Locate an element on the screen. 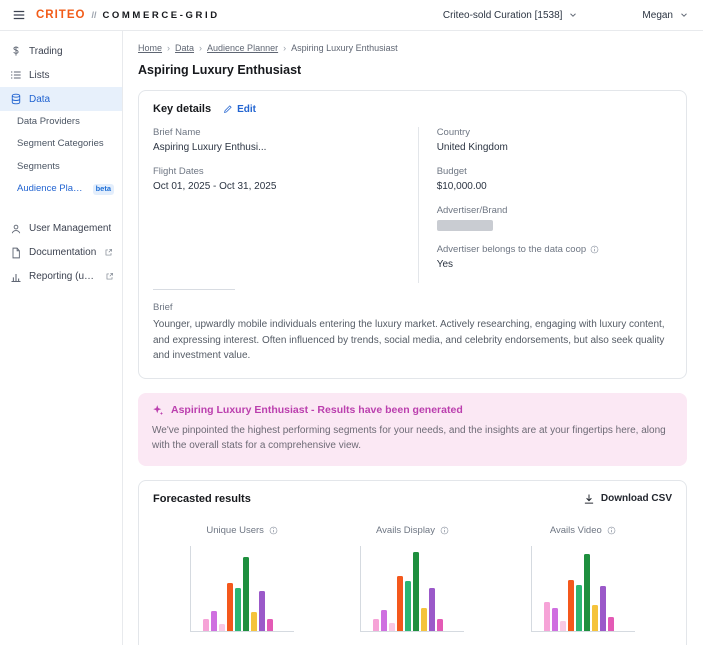 This screenshot has width=703, height=645. curation-dropdown-label: Criteo-sold Curation [1538] is located at coordinates (502, 15).